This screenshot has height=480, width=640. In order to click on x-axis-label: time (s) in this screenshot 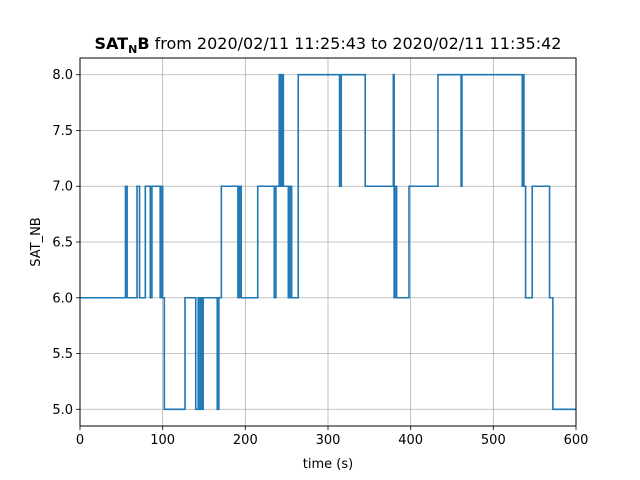, I will do `click(328, 464)`.